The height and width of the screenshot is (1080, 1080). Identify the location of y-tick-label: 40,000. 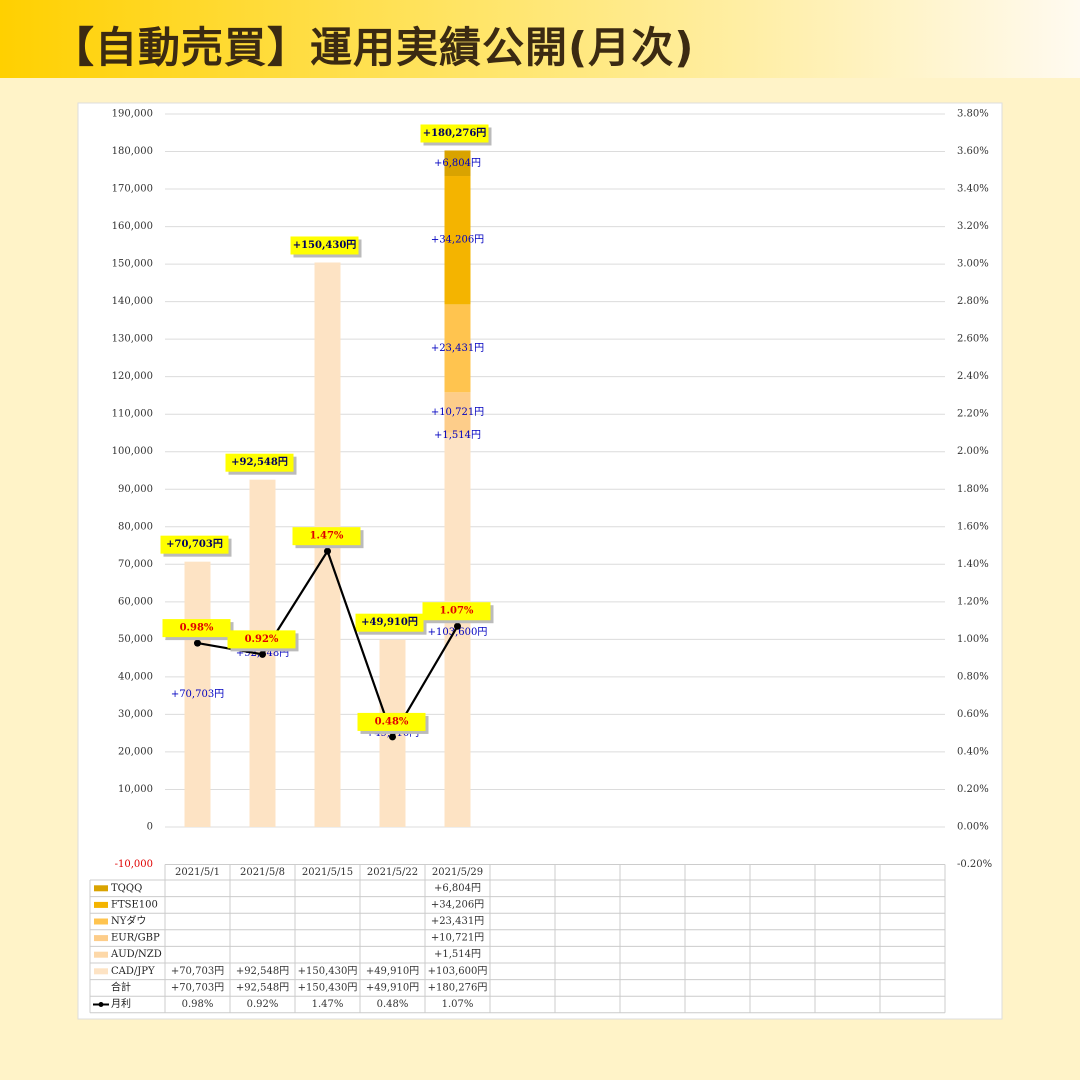
(135, 676).